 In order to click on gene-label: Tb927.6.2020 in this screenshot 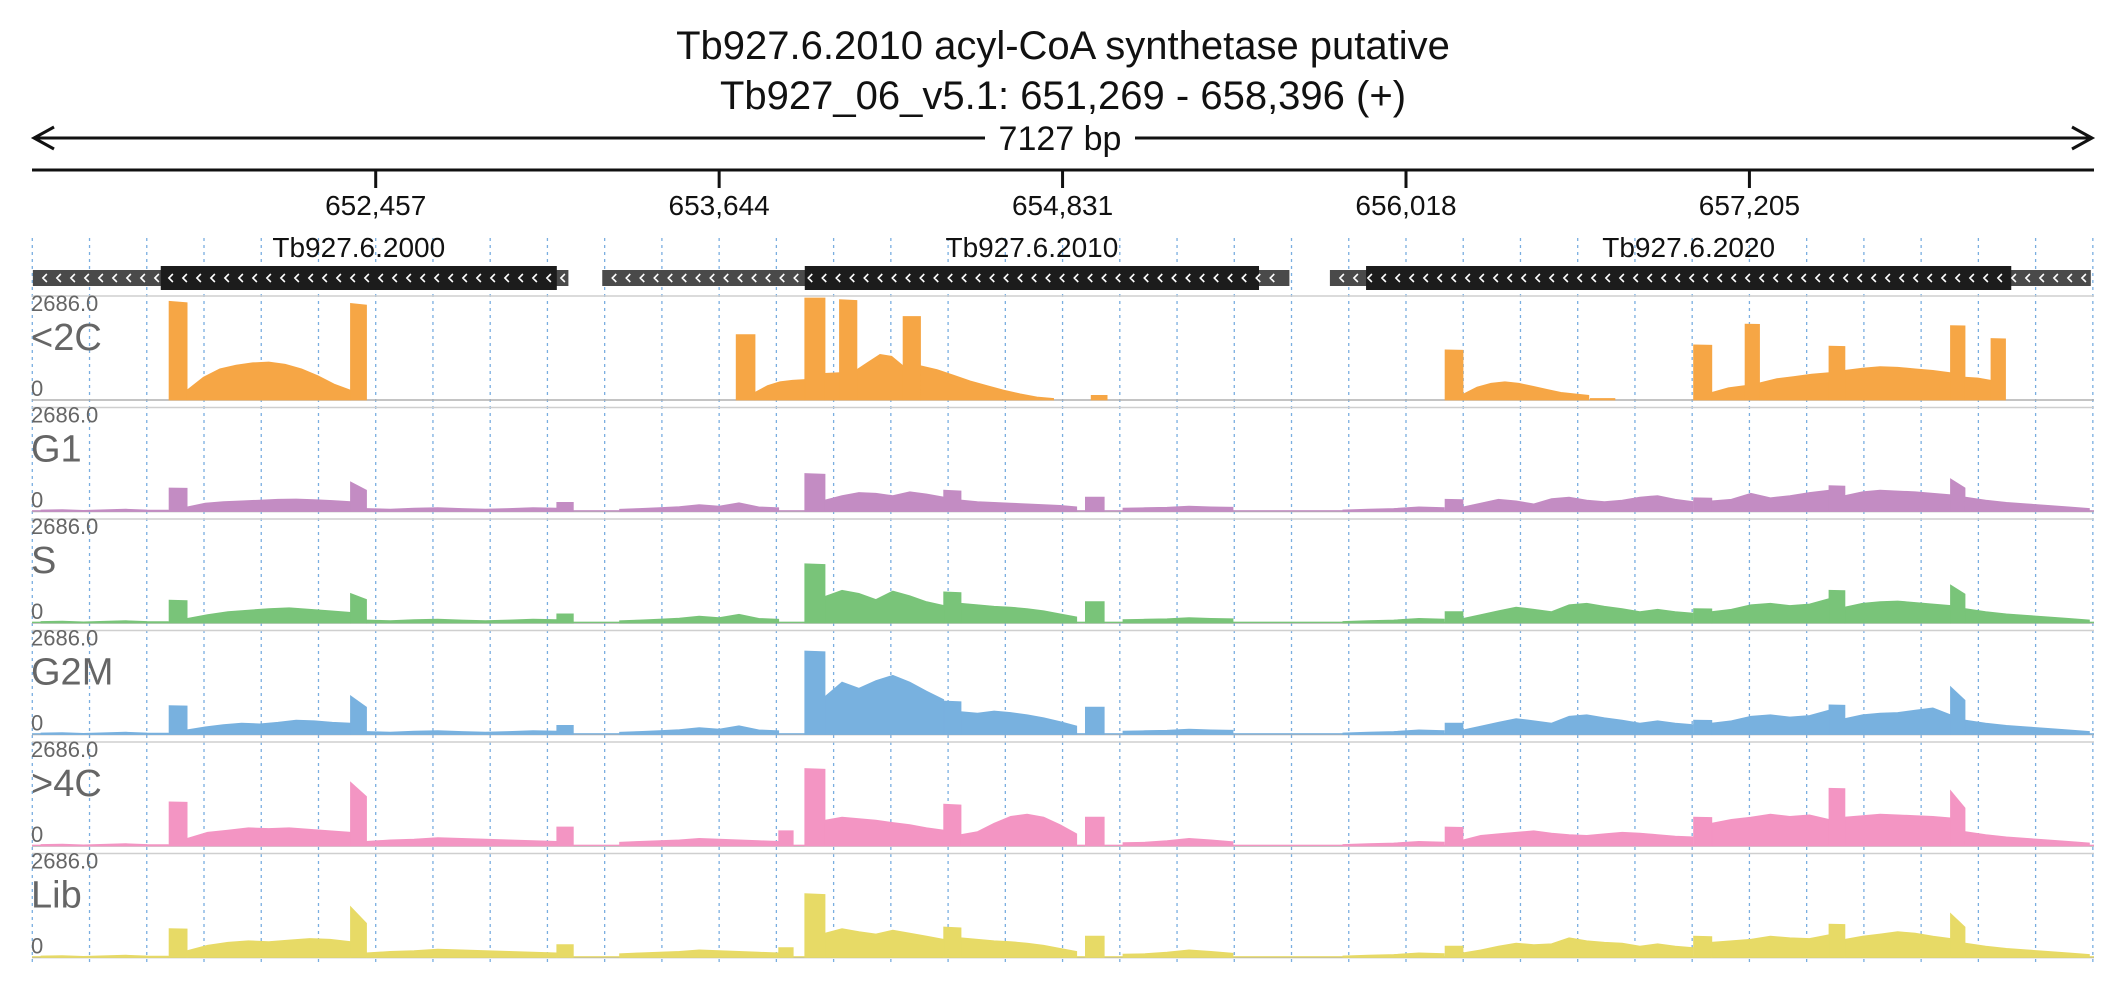, I will do `click(1688, 247)`.